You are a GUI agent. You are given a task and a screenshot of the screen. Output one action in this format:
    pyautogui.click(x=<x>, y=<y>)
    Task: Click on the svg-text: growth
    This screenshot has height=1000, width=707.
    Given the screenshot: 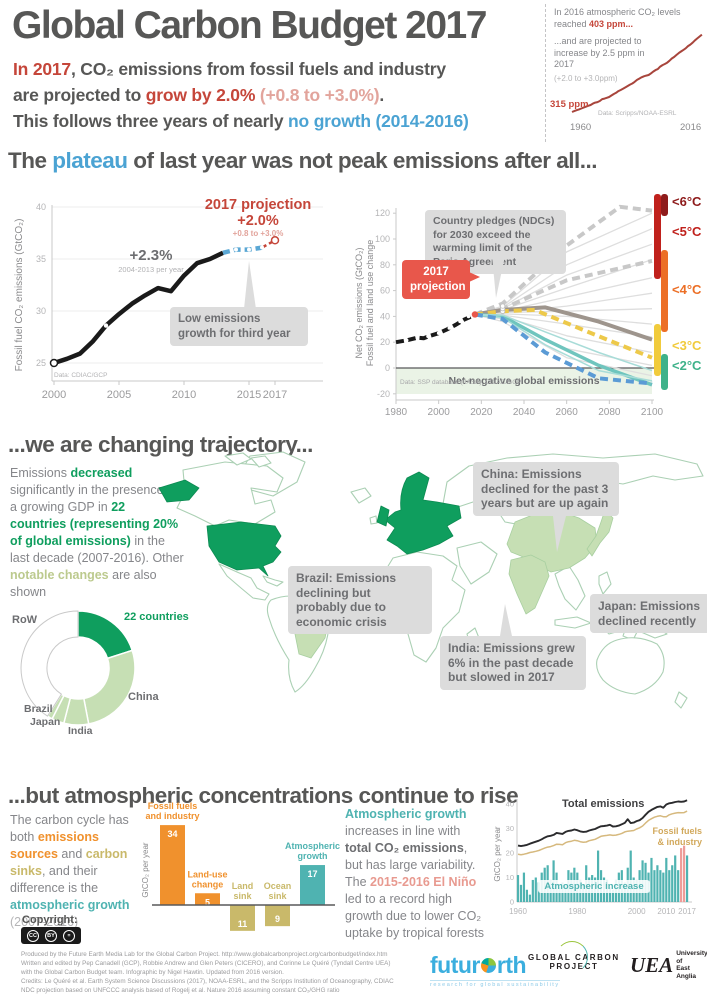 What is the action you would take?
    pyautogui.click(x=313, y=856)
    